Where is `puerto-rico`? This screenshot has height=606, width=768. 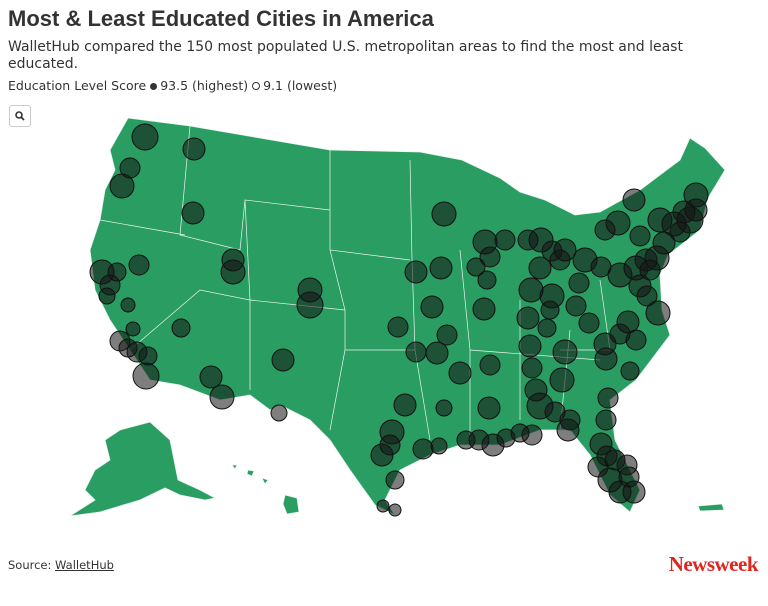 puerto-rico is located at coordinates (711, 507).